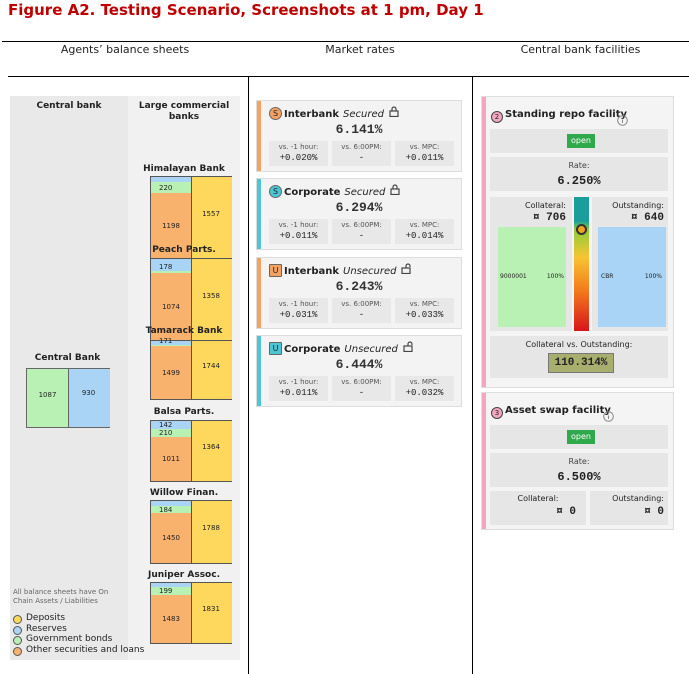  I want to click on rate: 6.294%, so click(359, 207).